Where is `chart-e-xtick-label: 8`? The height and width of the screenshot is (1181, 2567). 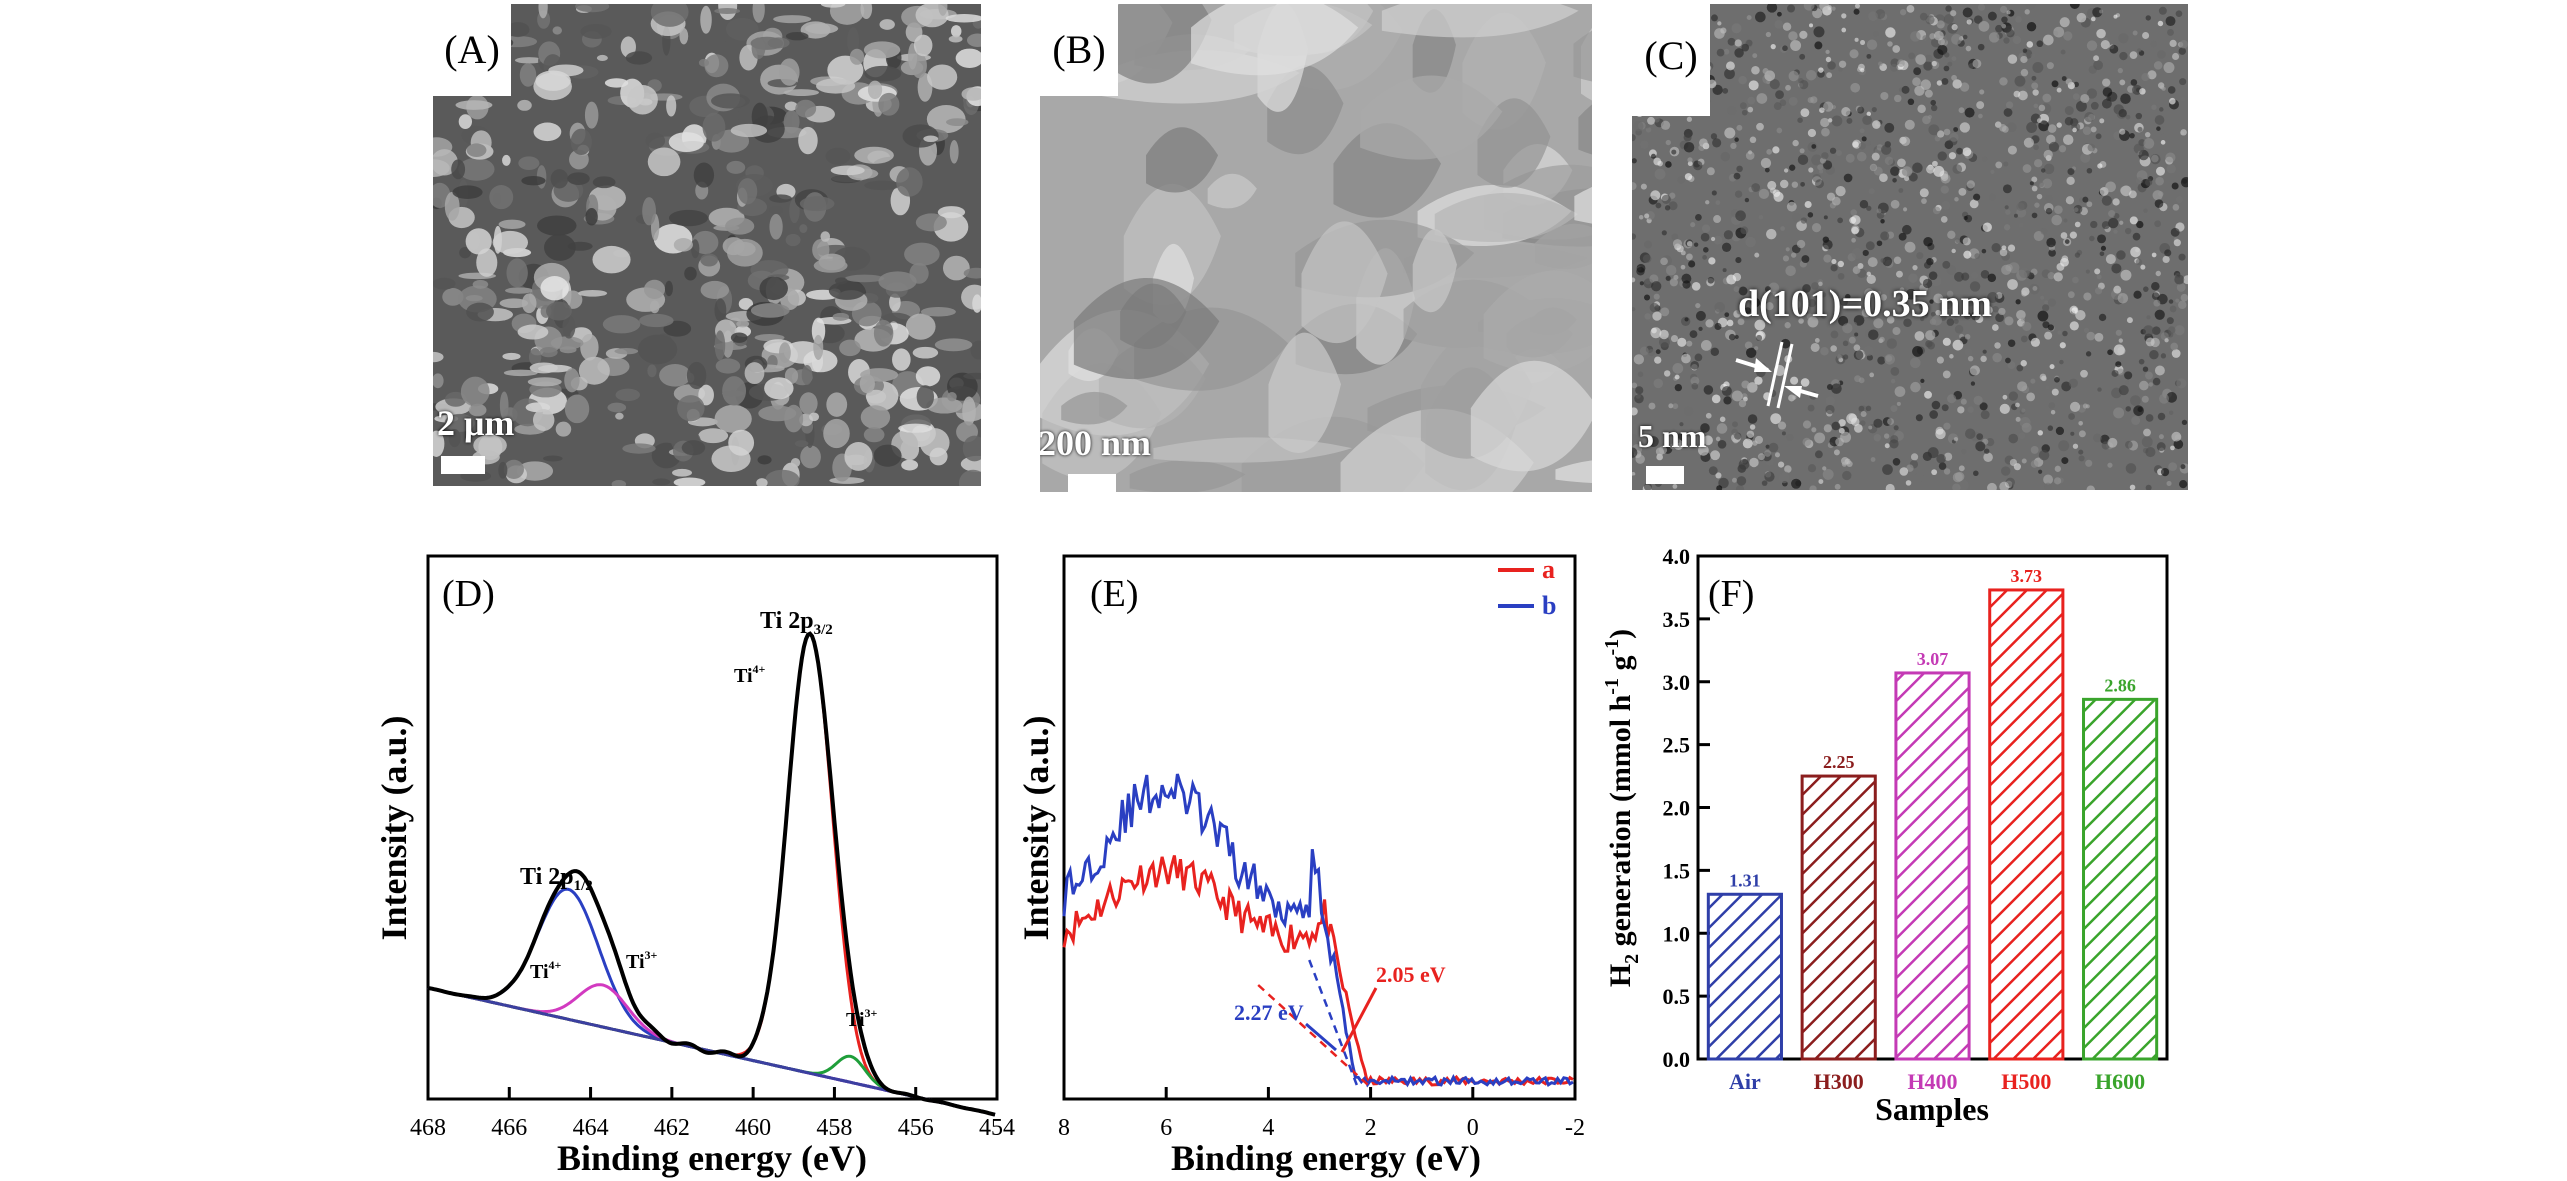
chart-e-xtick-label: 8 is located at coordinates (1064, 1128).